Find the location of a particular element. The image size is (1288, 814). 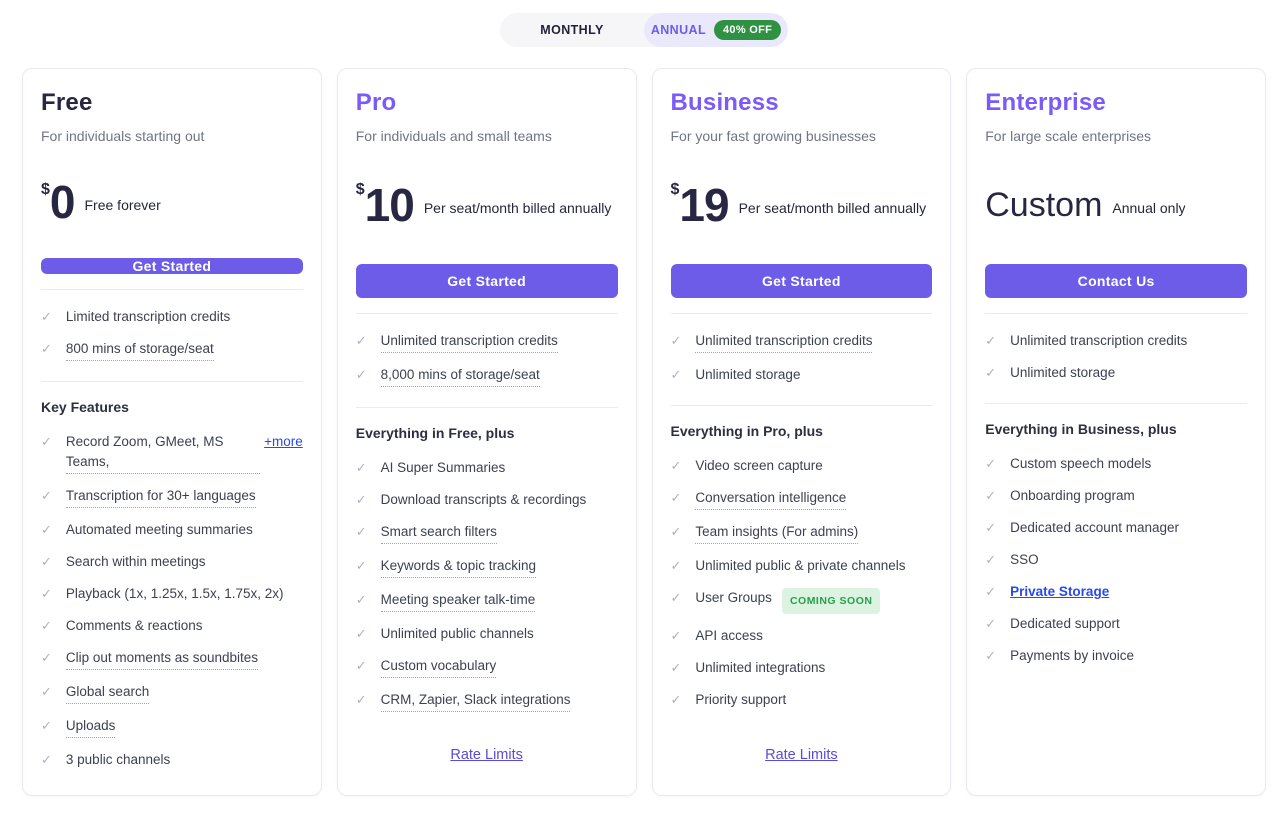

feature-text: Uploads is located at coordinates (90, 727).